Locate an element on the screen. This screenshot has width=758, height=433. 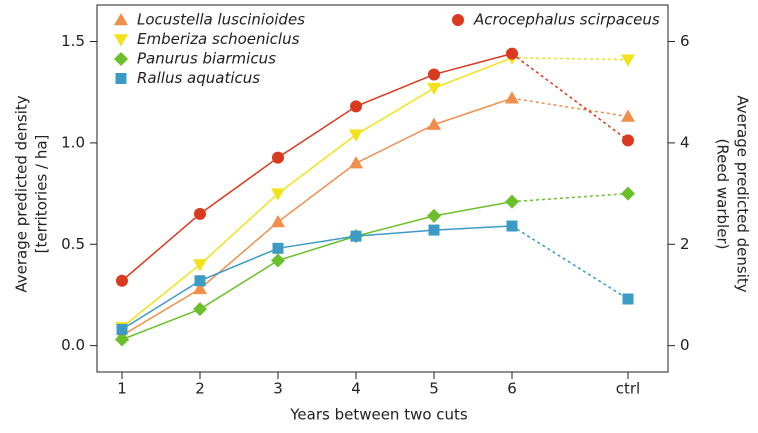
x-tick-label: ctrl is located at coordinates (628, 389).